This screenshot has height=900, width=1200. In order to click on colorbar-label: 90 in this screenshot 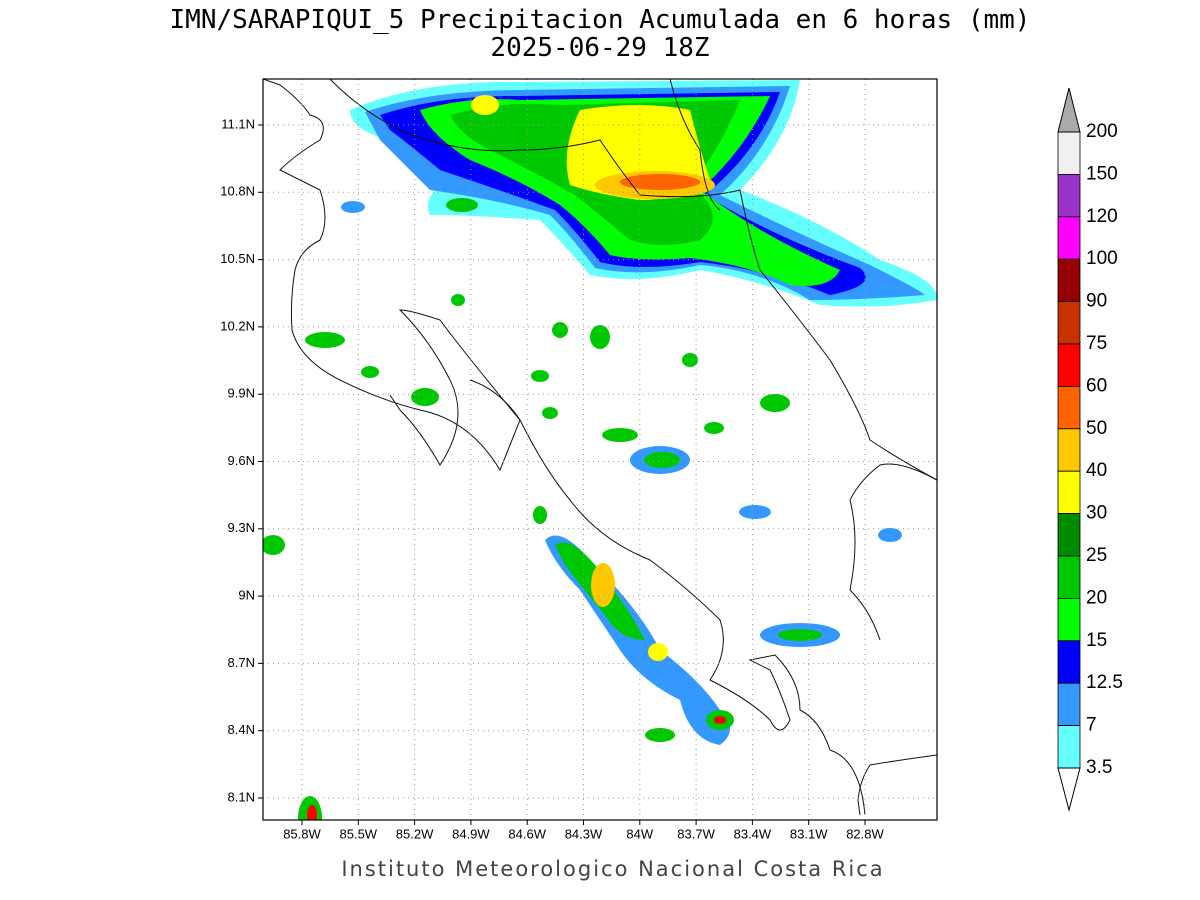, I will do `click(1096, 301)`.